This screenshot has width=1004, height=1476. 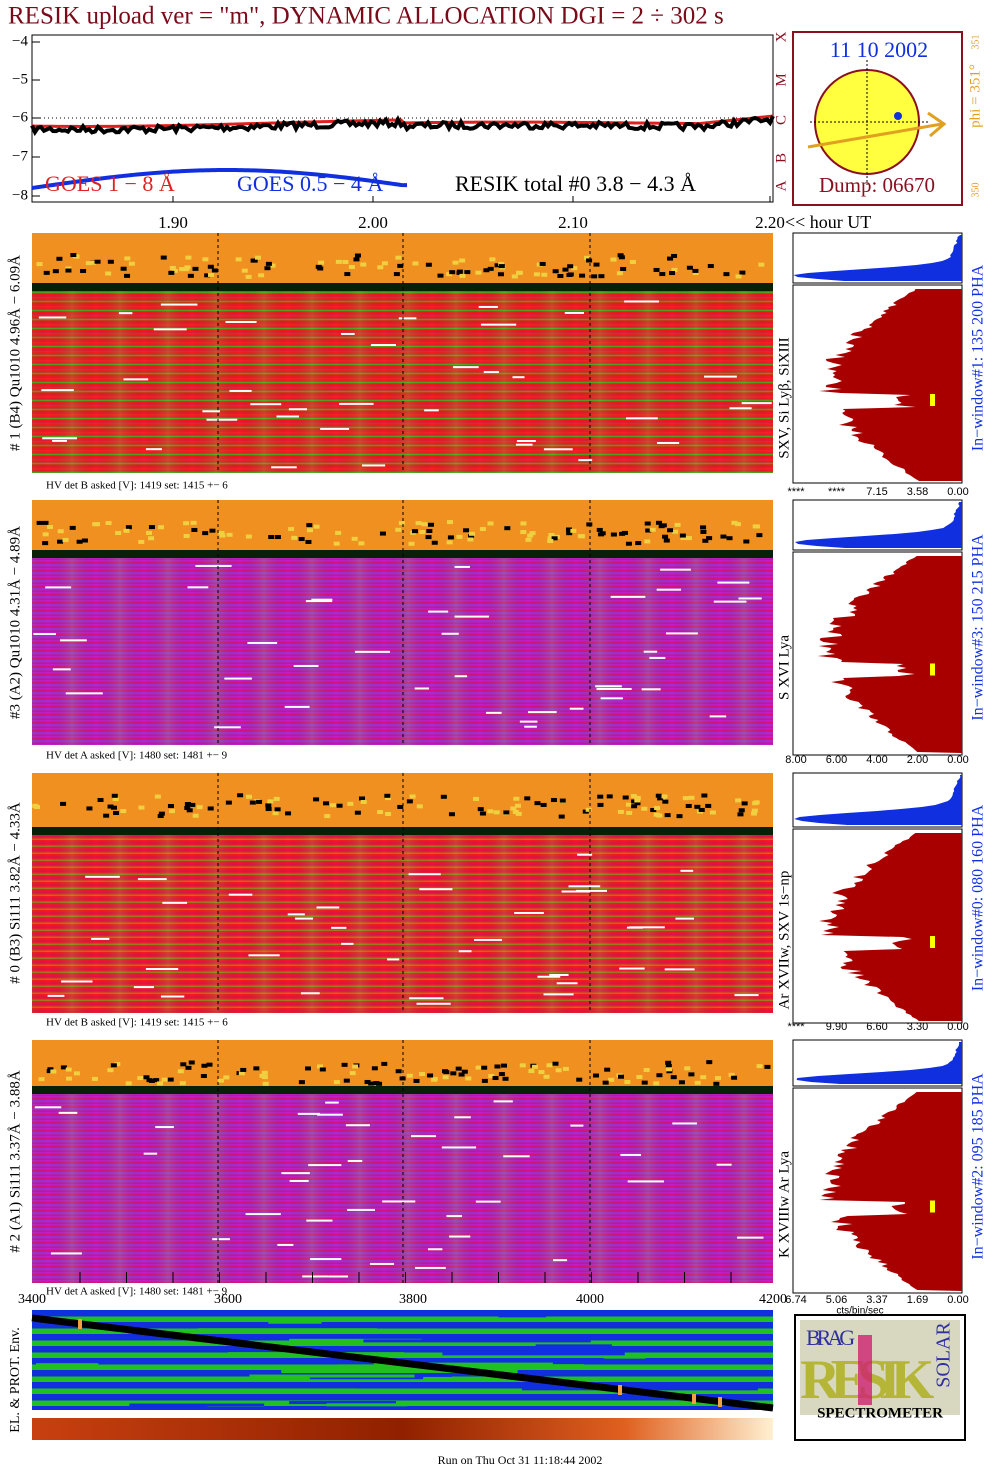 I want to click on marker, so click(x=932, y=942).